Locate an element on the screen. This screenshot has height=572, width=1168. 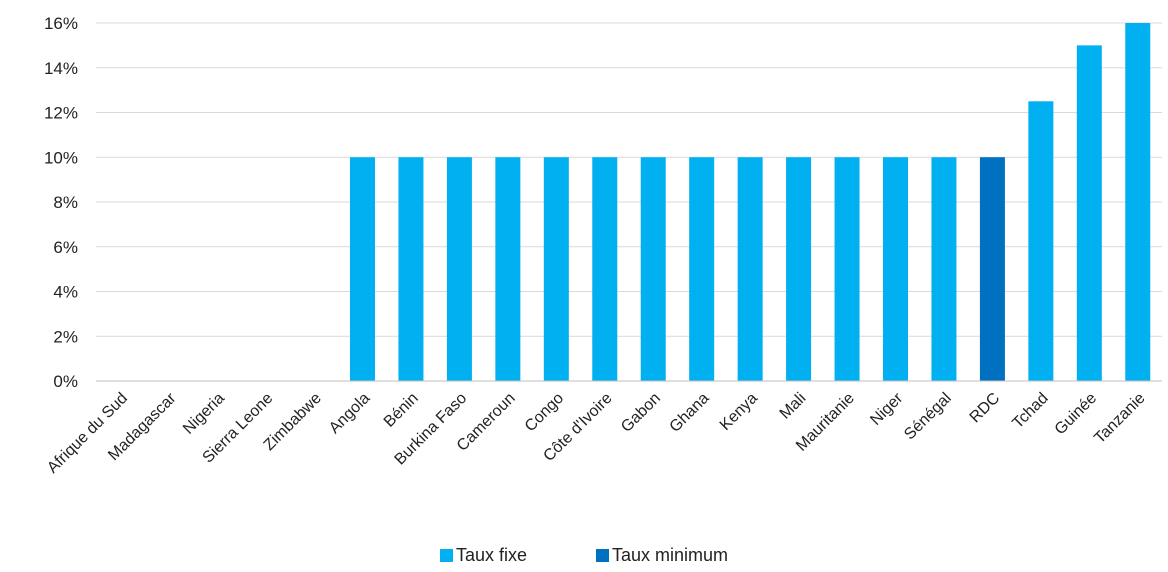
legend-label: Taux minimum is located at coordinates (670, 555).